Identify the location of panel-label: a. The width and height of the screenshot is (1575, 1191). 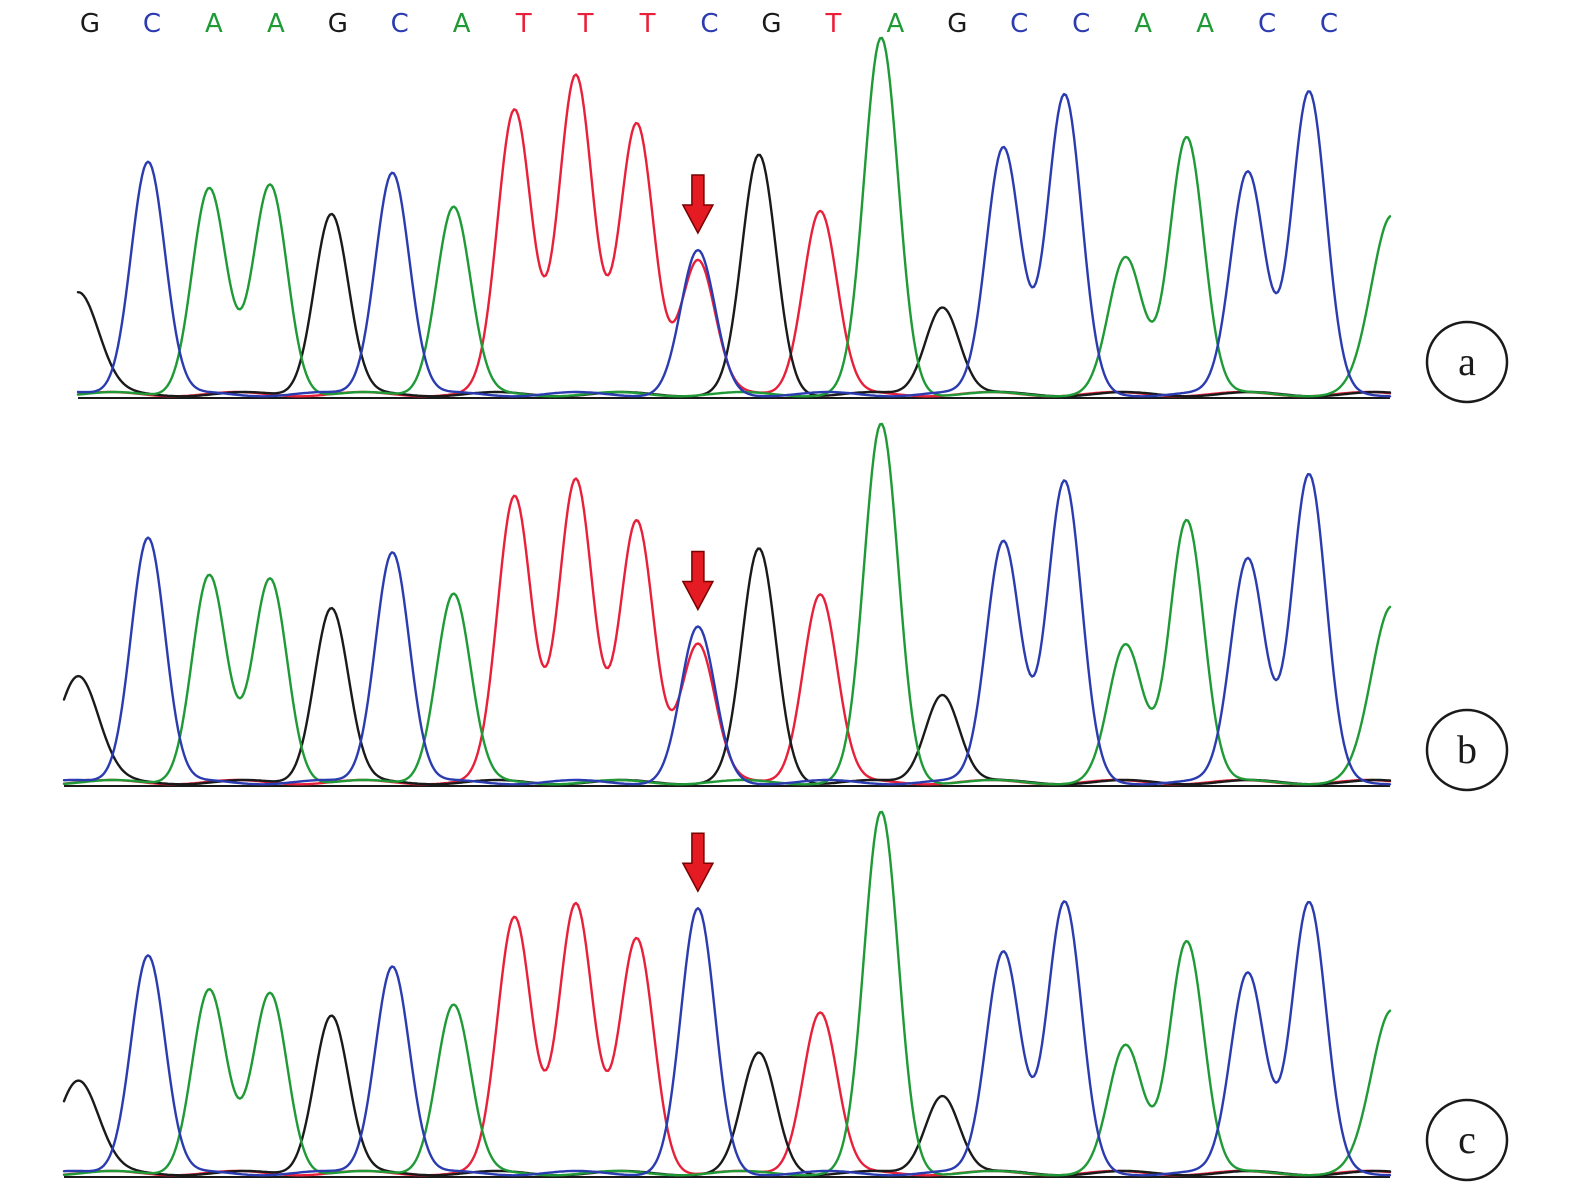
(1467, 361).